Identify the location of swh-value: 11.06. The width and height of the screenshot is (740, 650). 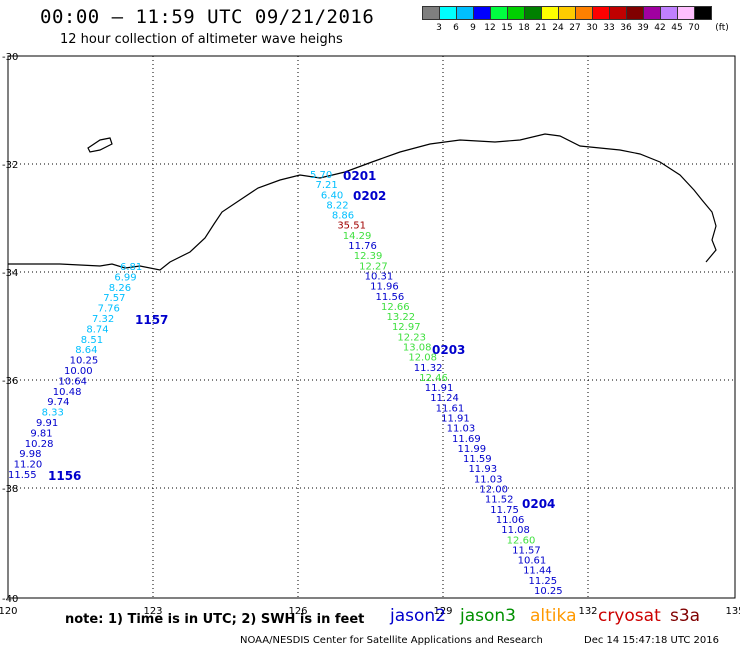
(510, 520).